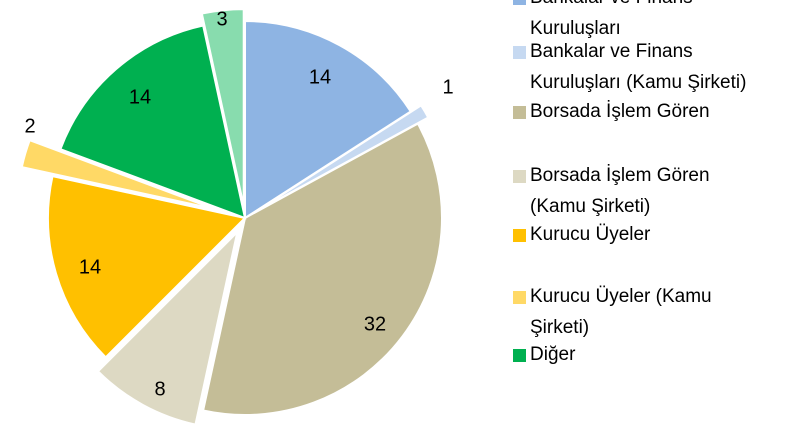  I want to click on legend-line: Kuruluşları, so click(575, 28).